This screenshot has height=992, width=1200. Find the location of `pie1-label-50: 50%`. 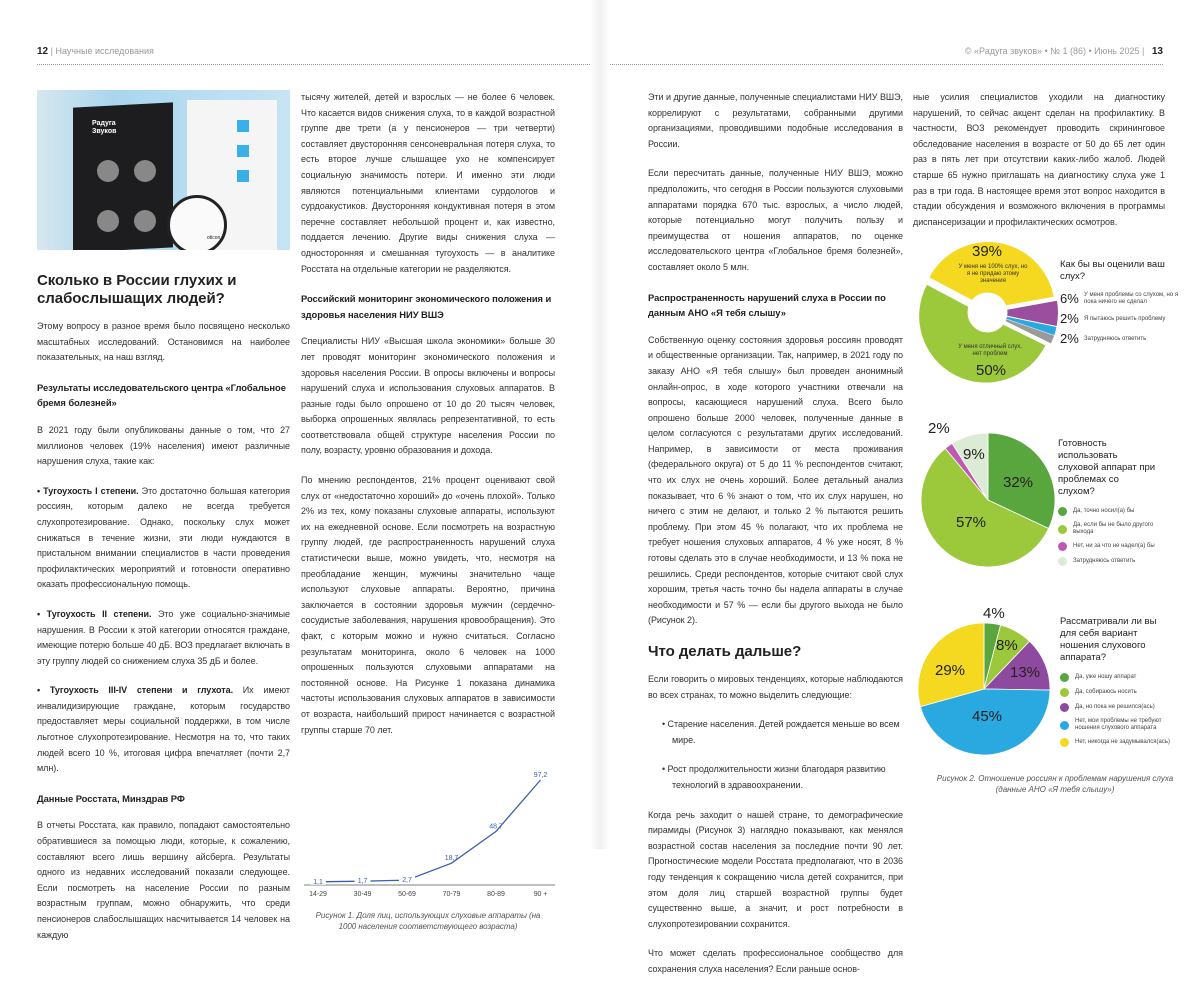

pie1-label-50: 50% is located at coordinates (991, 370).